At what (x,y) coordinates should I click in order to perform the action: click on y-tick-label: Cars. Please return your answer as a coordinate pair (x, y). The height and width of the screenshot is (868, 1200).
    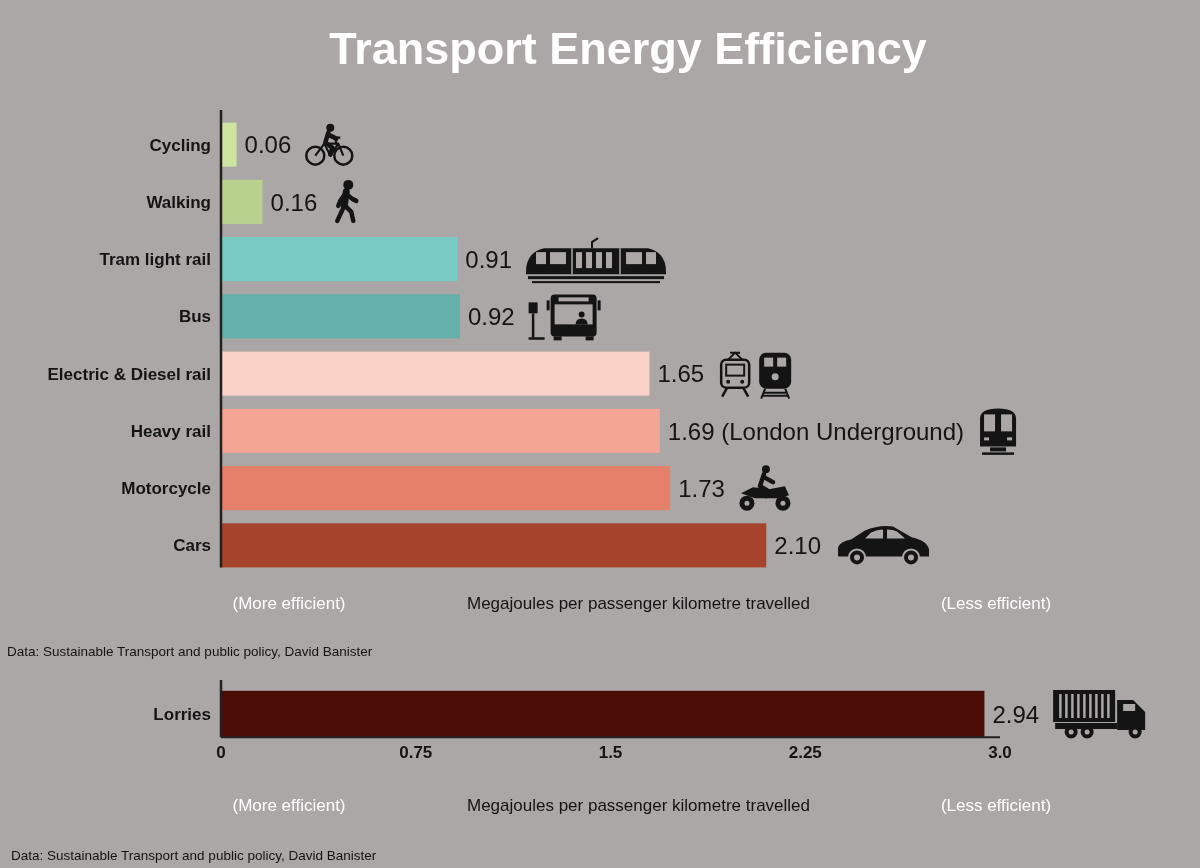
    Looking at the image, I should click on (192, 546).